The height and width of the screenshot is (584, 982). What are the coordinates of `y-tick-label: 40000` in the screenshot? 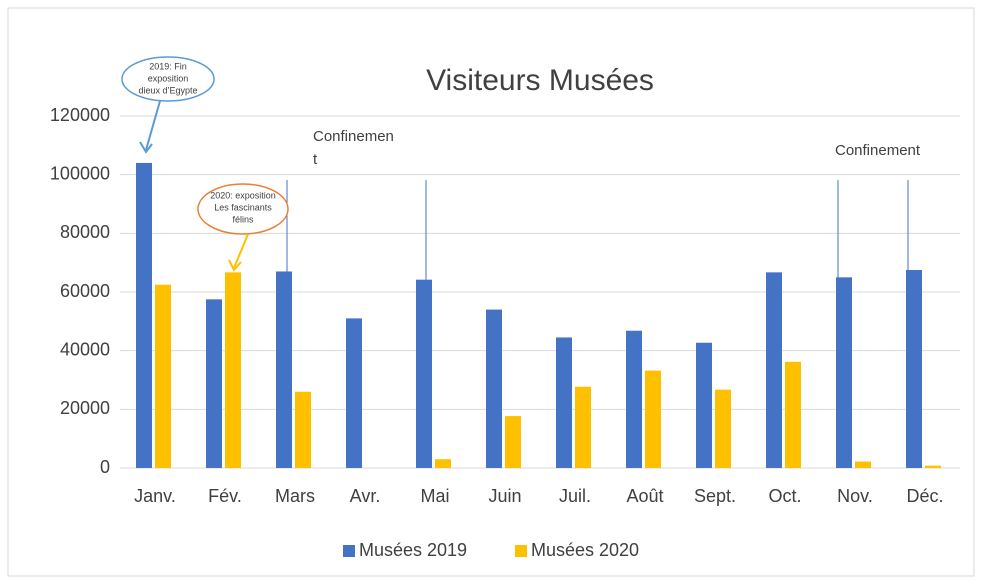 It's located at (85, 349).